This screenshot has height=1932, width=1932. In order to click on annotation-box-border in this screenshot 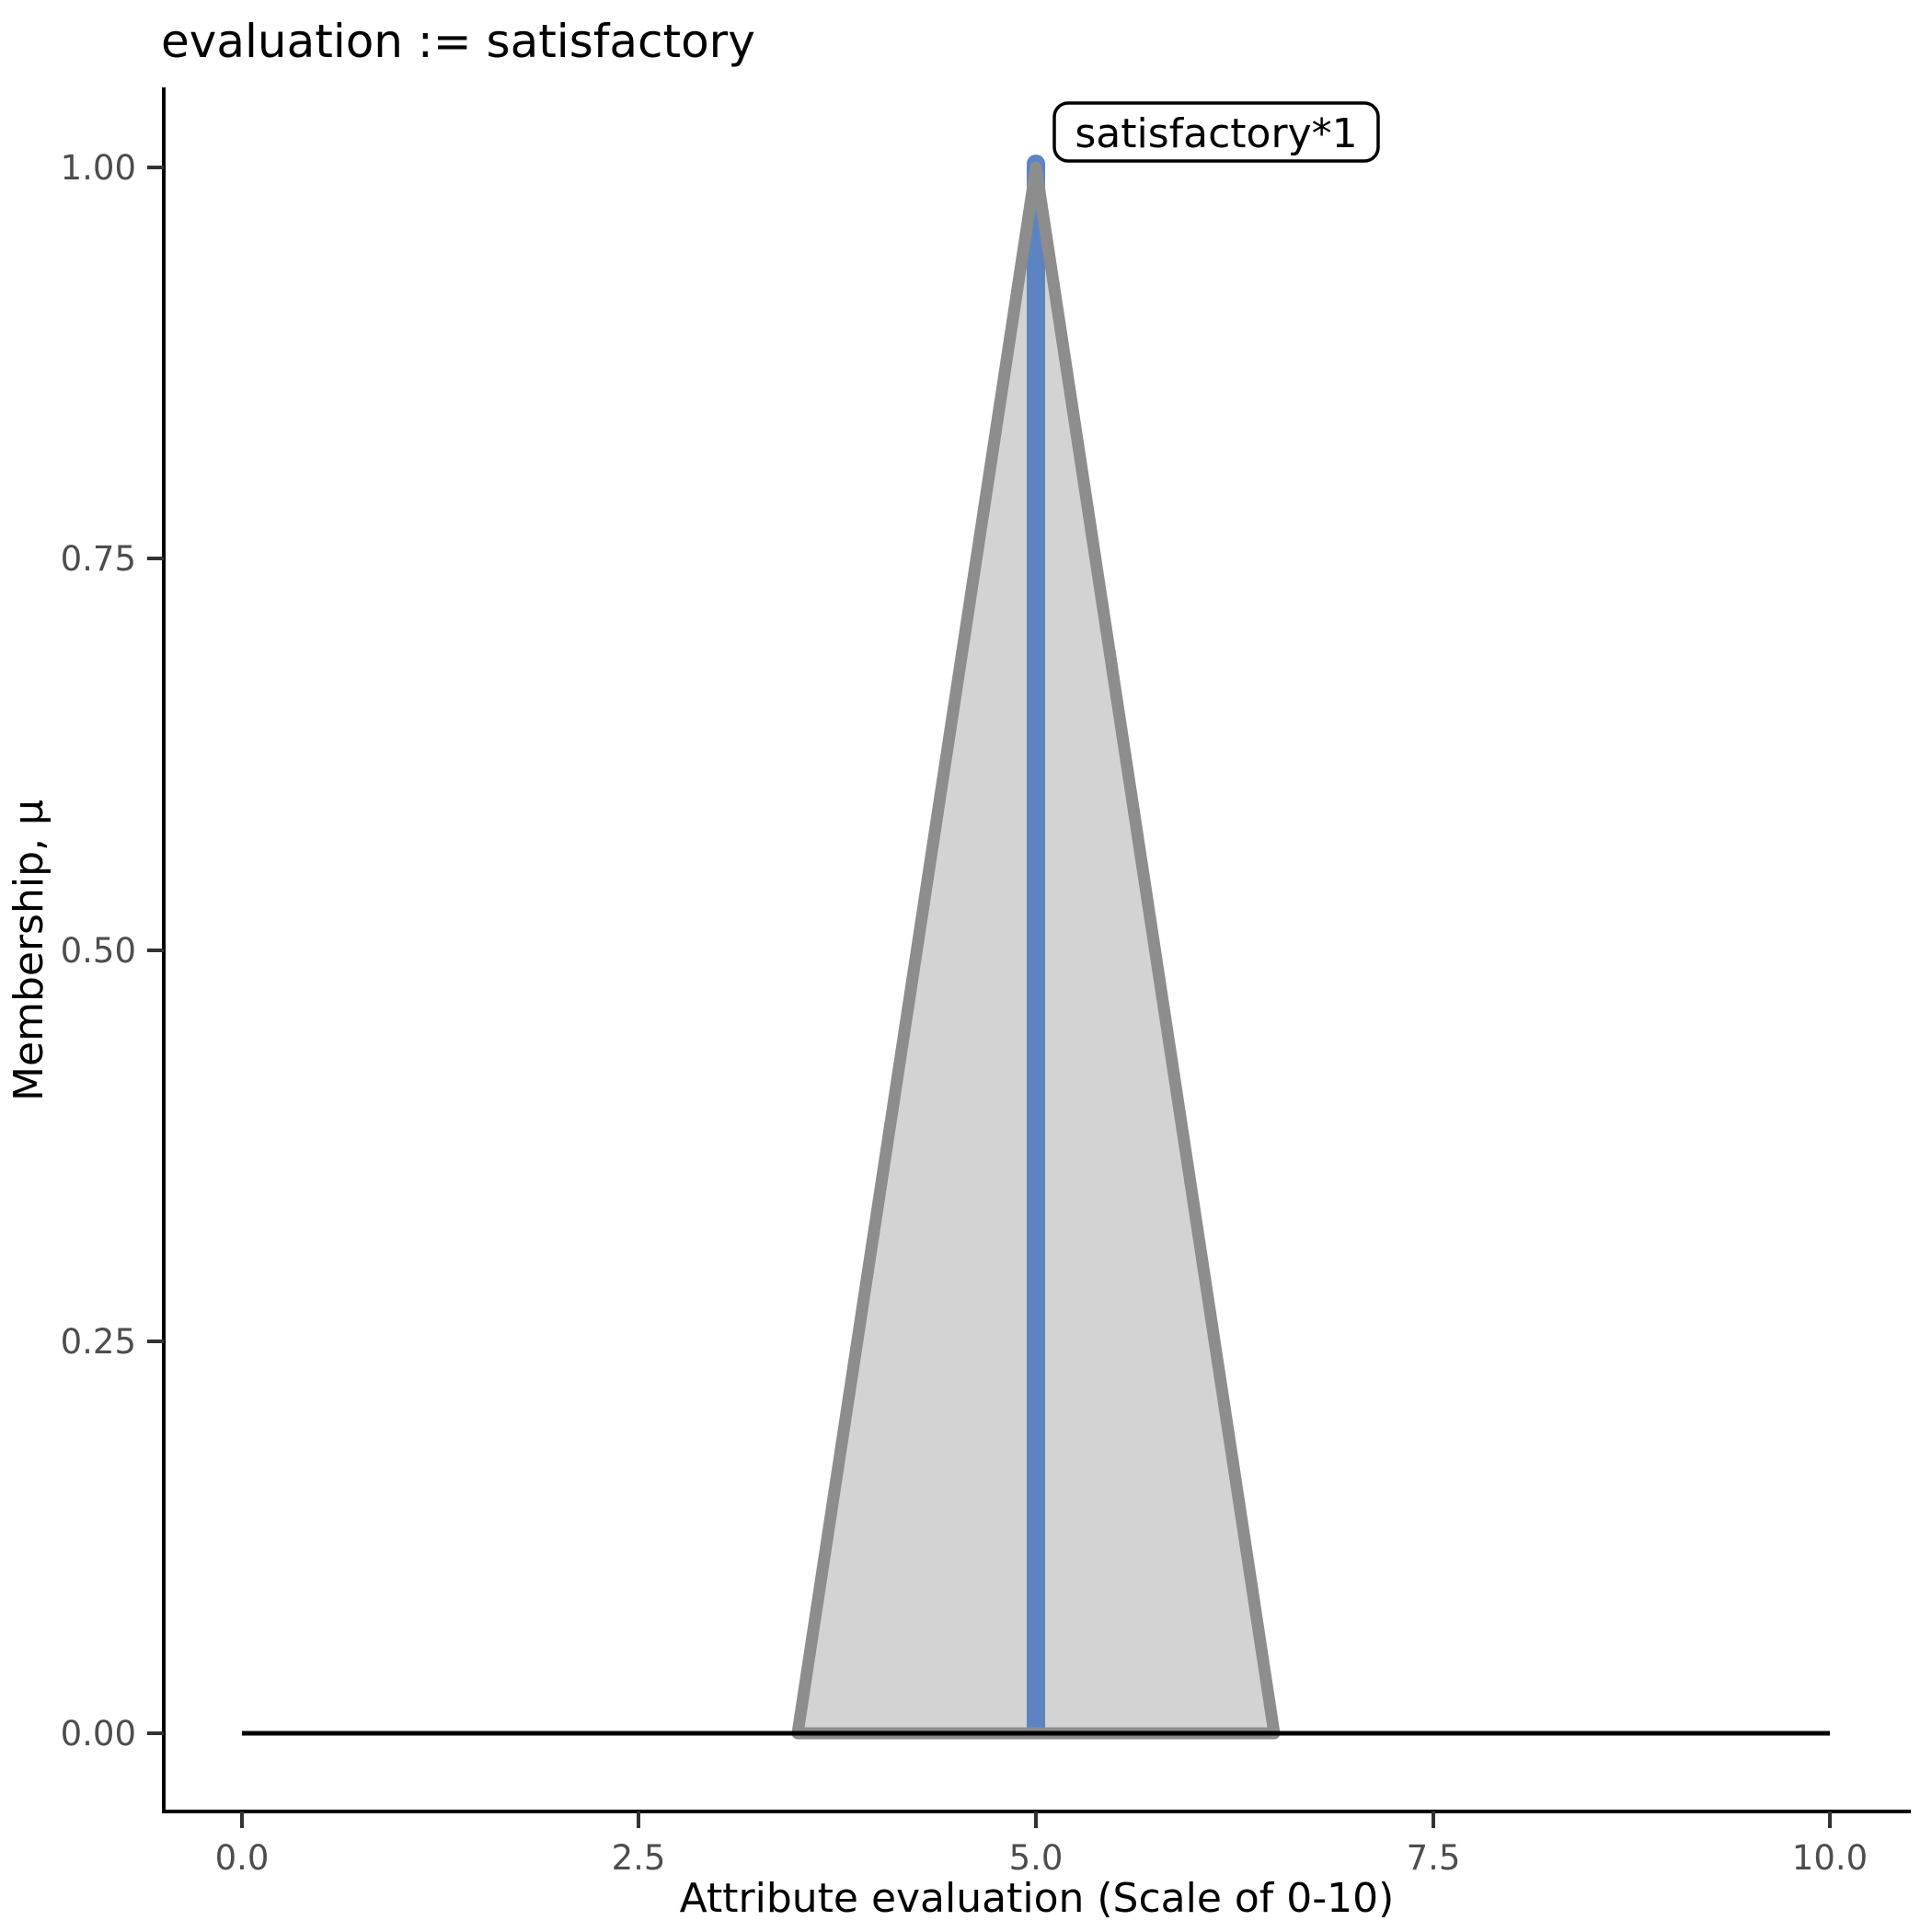, I will do `click(1216, 132)`.